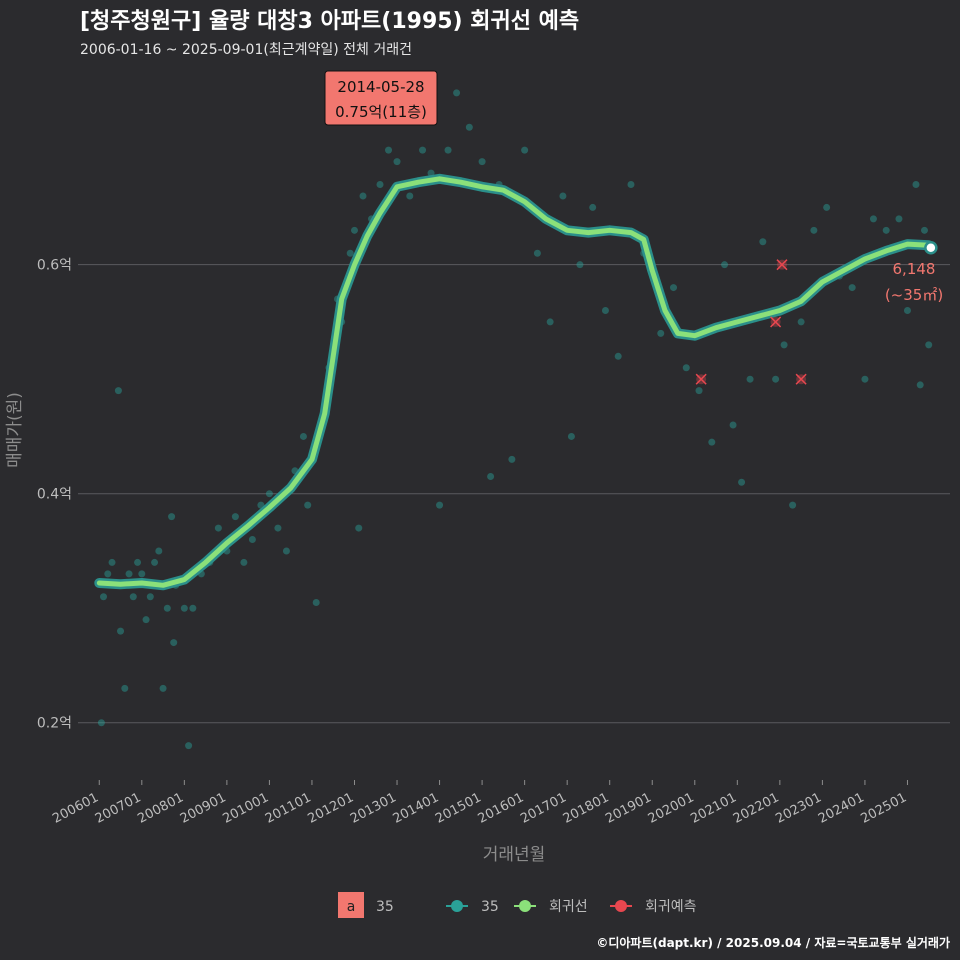 This screenshot has height=960, width=960. Describe the element at coordinates (914, 269) in the screenshot. I see `end-label-value: 6,148` at that location.